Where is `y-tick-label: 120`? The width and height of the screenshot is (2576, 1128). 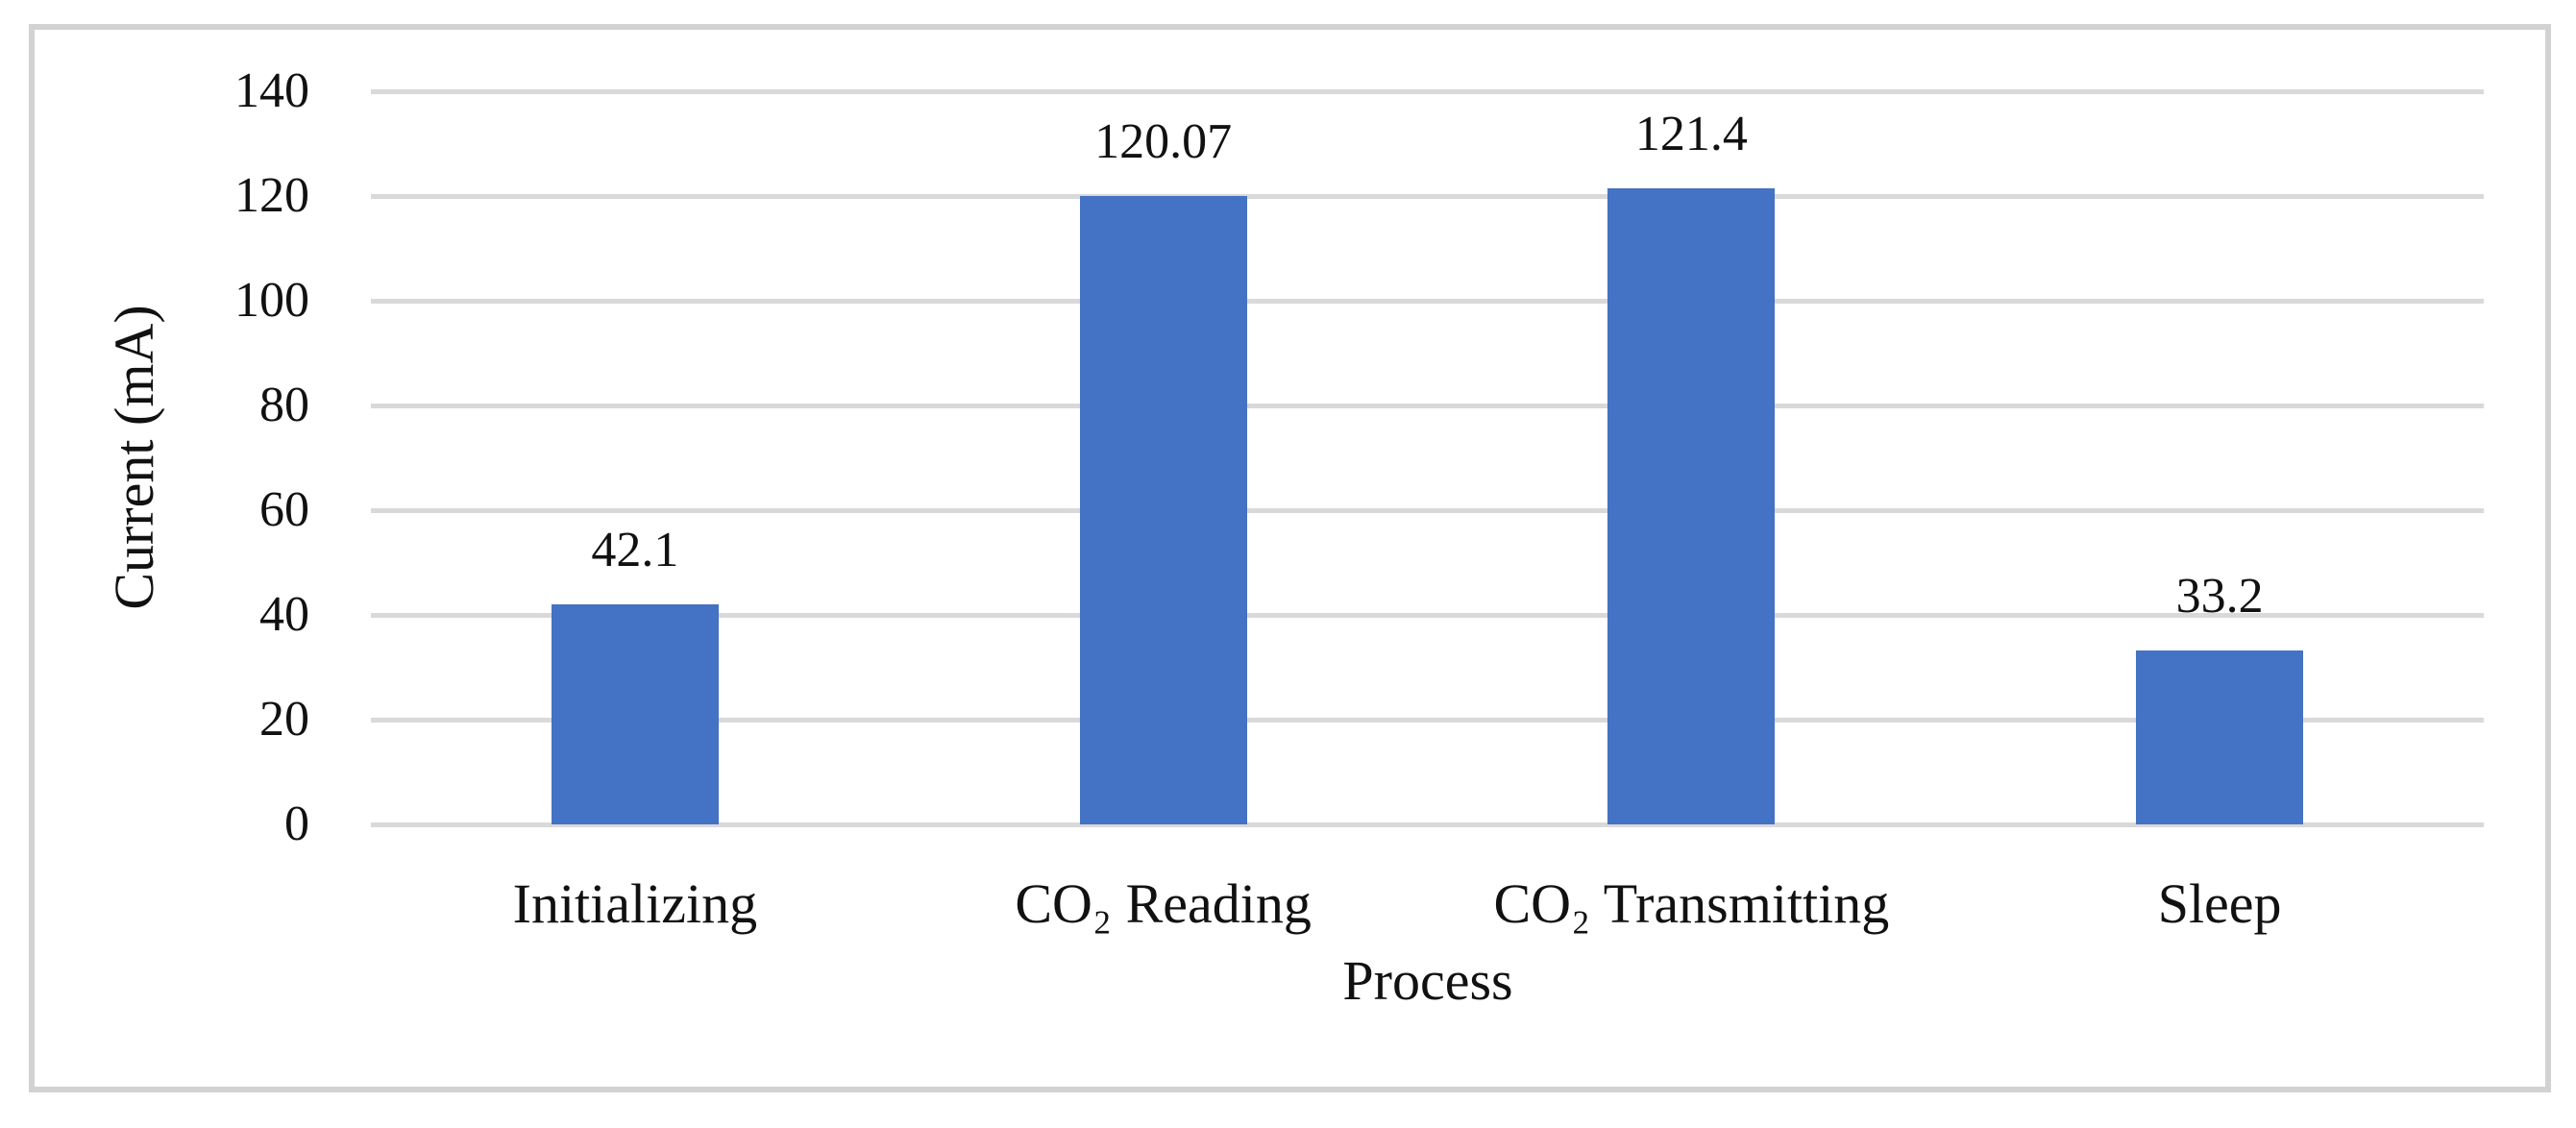 y-tick-label: 120 is located at coordinates (271, 195).